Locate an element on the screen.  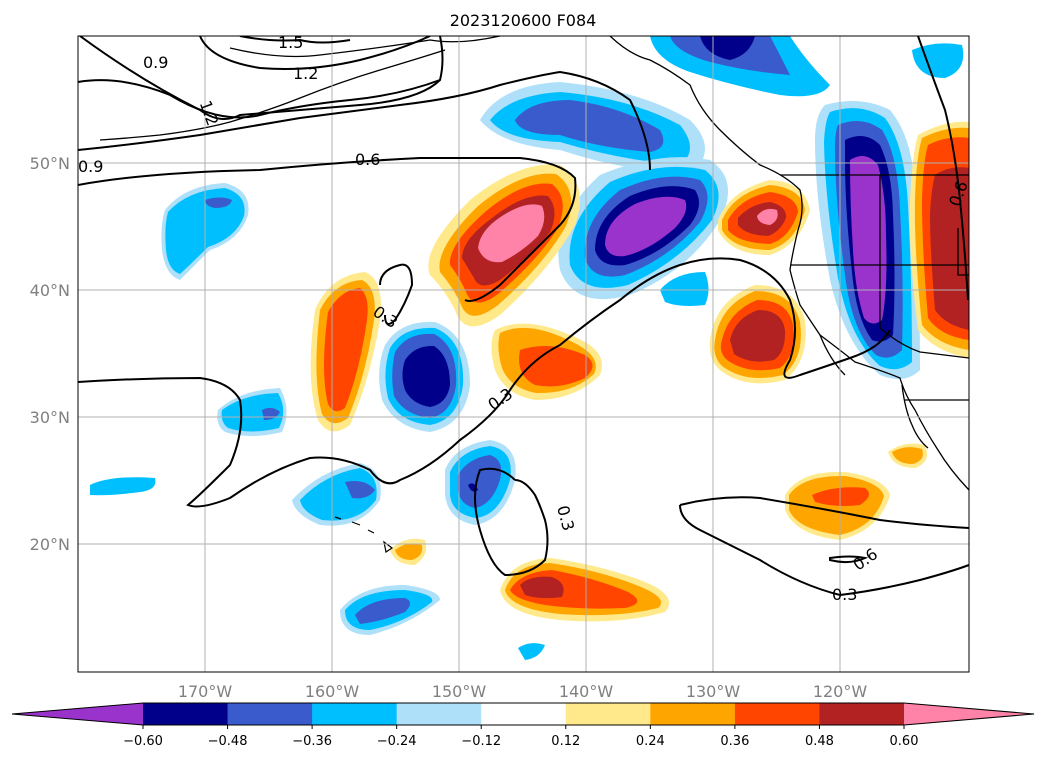
colorbar-extend-max is located at coordinates (969, 714).